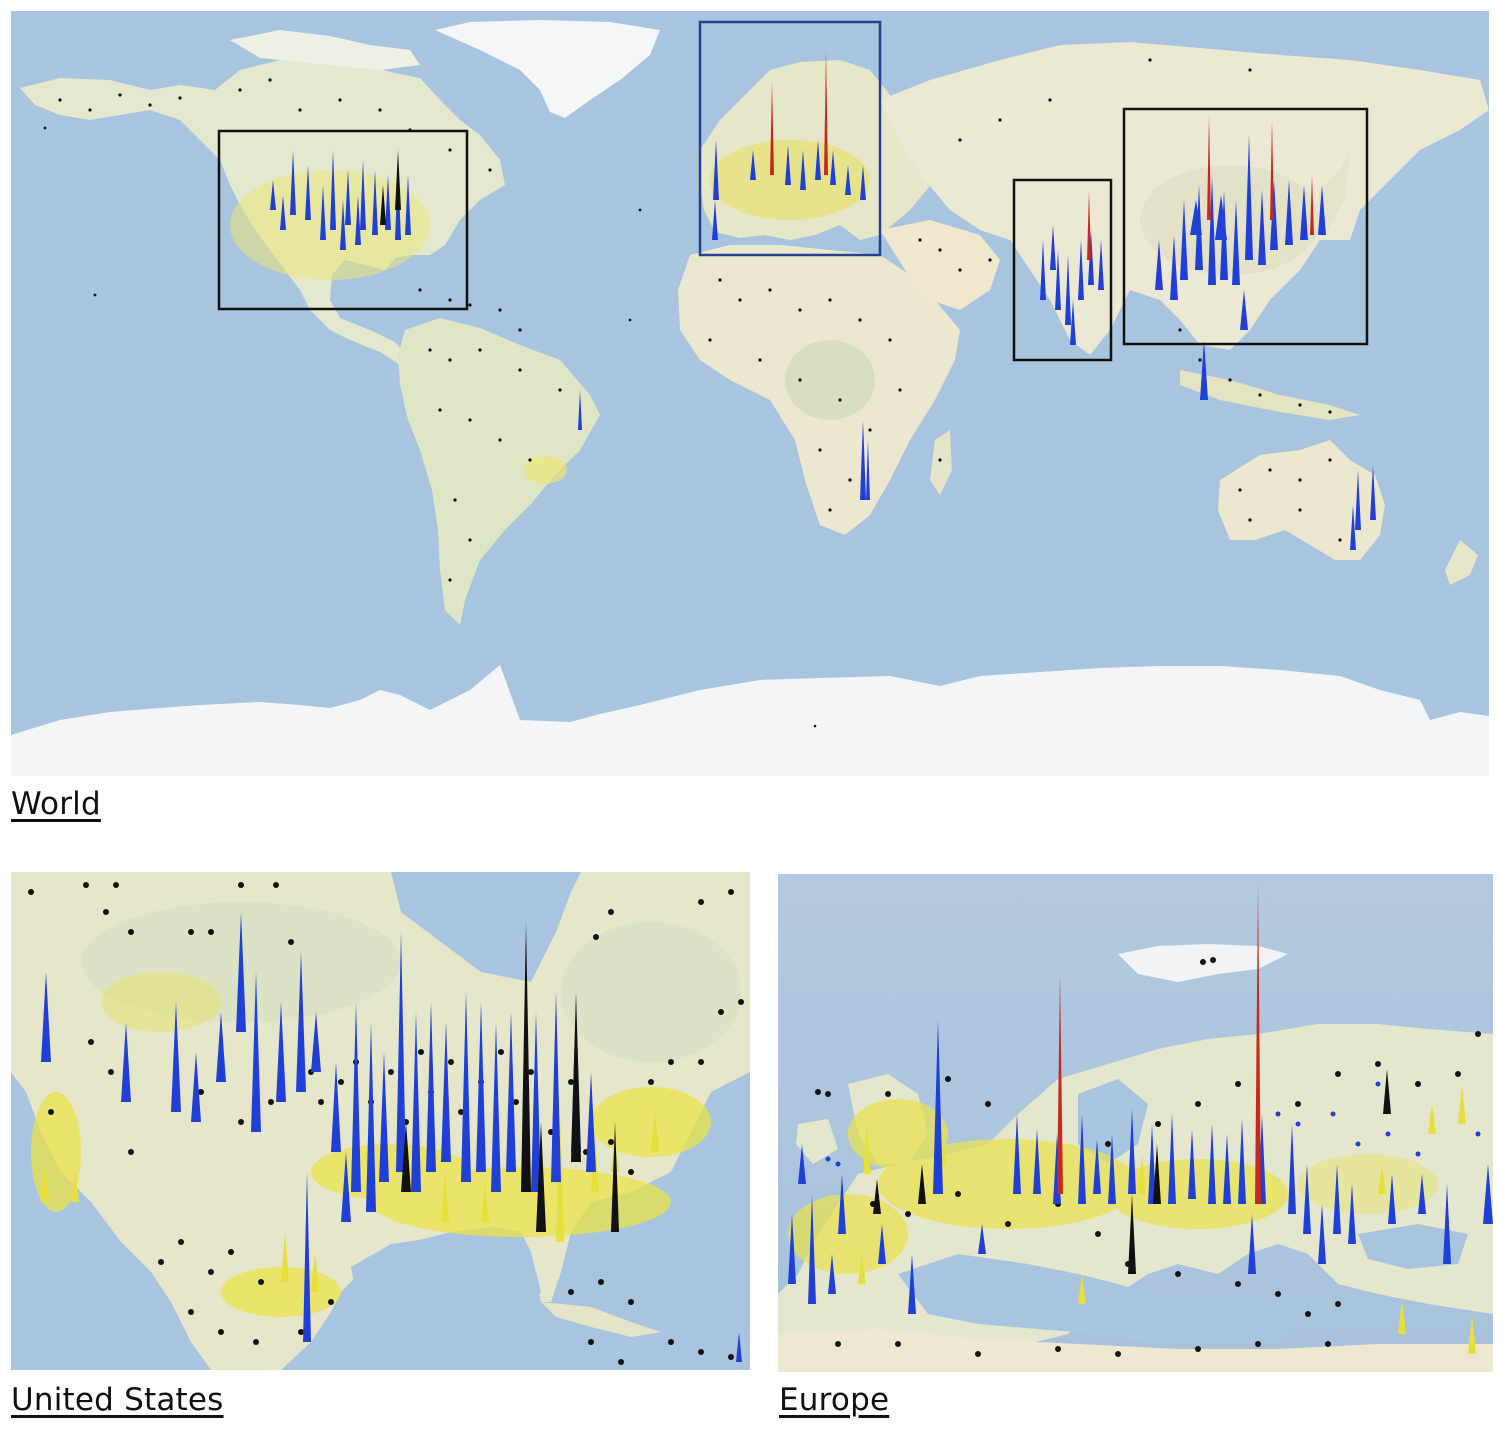 This screenshot has height=1445, width=1500. I want to click on caption-europe: Europe, so click(834, 1400).